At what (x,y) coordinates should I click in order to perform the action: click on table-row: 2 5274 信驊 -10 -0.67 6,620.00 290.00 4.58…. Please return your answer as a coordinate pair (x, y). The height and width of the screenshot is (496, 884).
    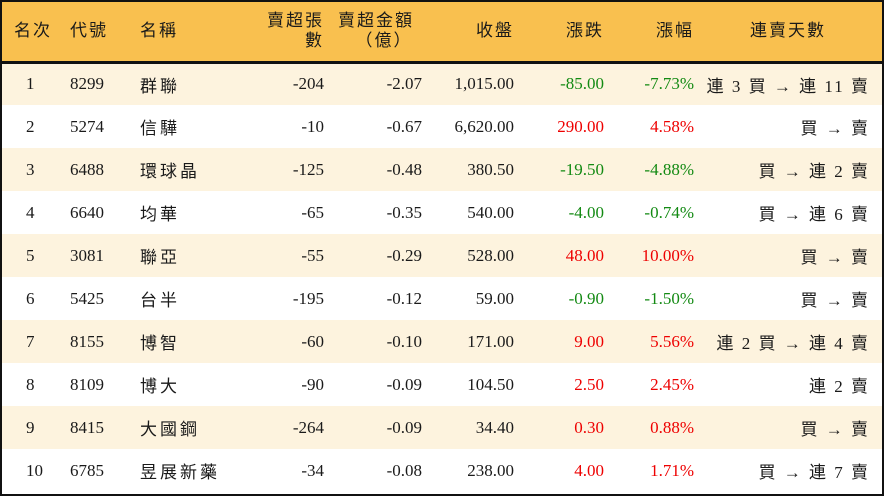
    Looking at the image, I should click on (442, 126).